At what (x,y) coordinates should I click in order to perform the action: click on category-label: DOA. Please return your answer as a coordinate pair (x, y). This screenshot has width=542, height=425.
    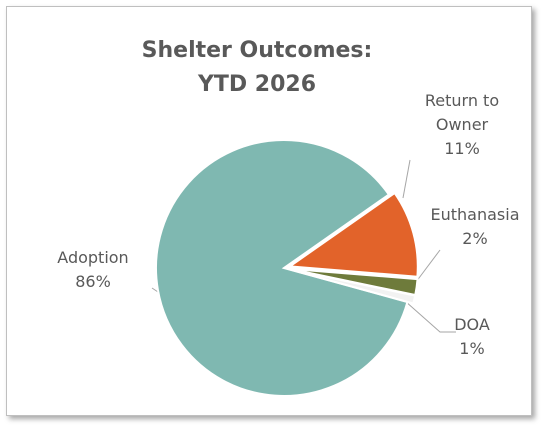
    Looking at the image, I should click on (472, 324).